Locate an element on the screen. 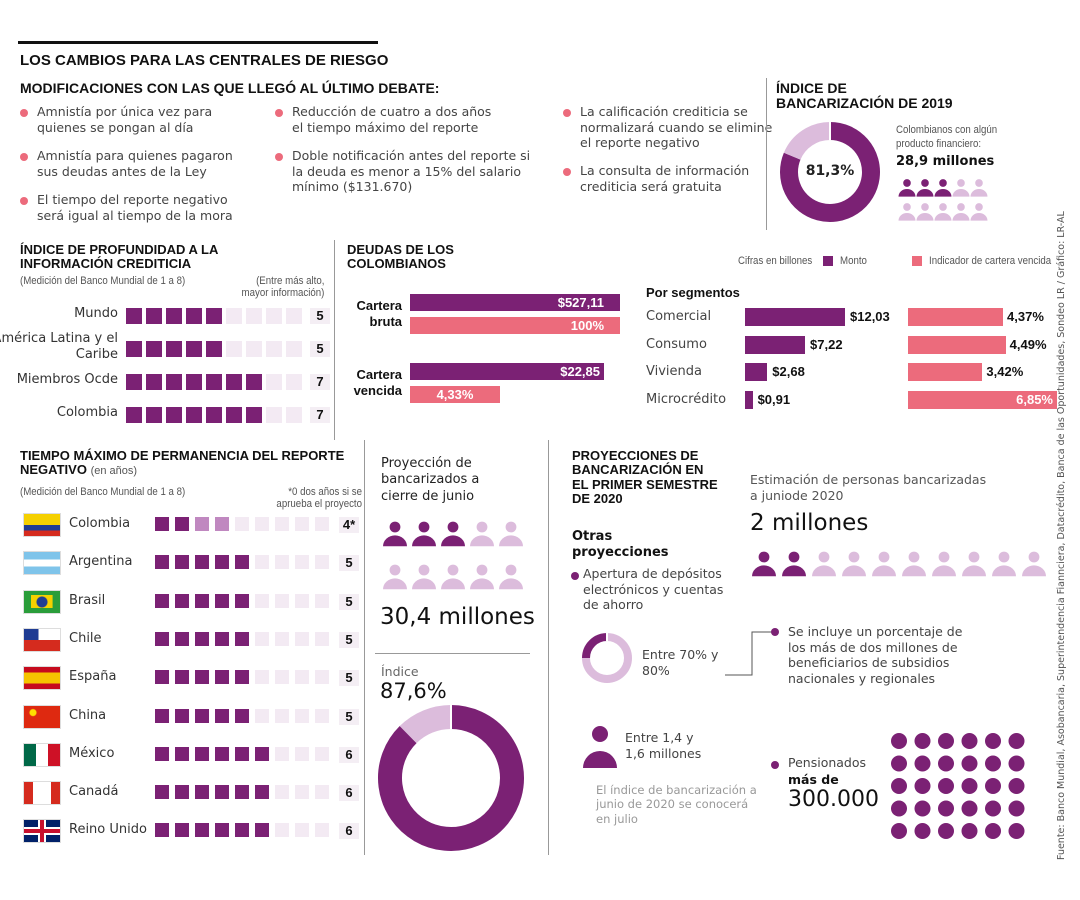  row-label: China is located at coordinates (88, 715).